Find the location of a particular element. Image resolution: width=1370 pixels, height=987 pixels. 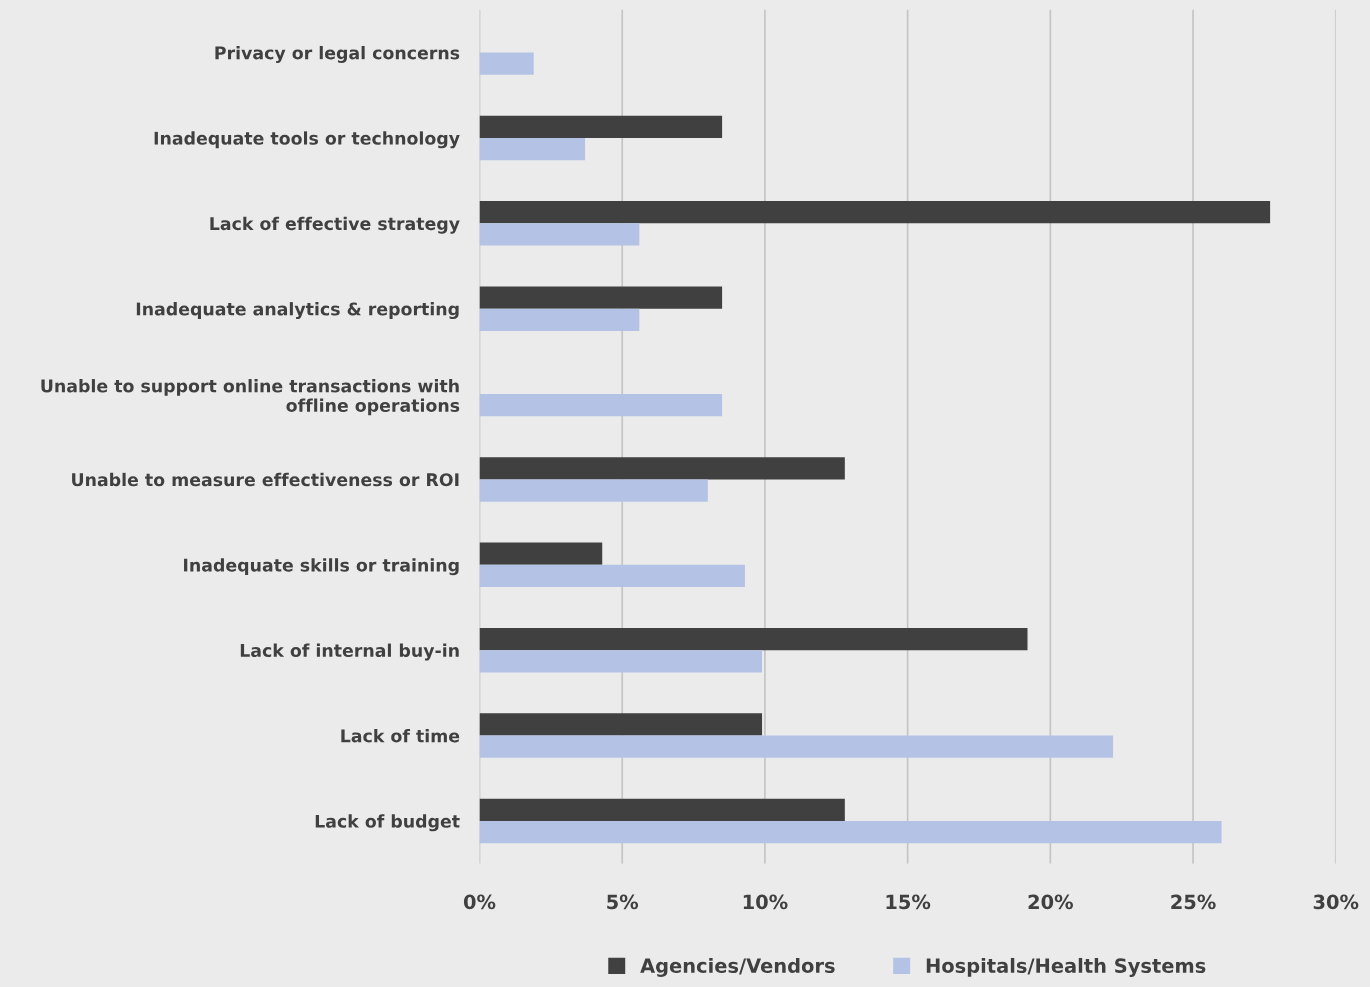

y-tick-label: Inadequate skills or training is located at coordinates (321, 567).